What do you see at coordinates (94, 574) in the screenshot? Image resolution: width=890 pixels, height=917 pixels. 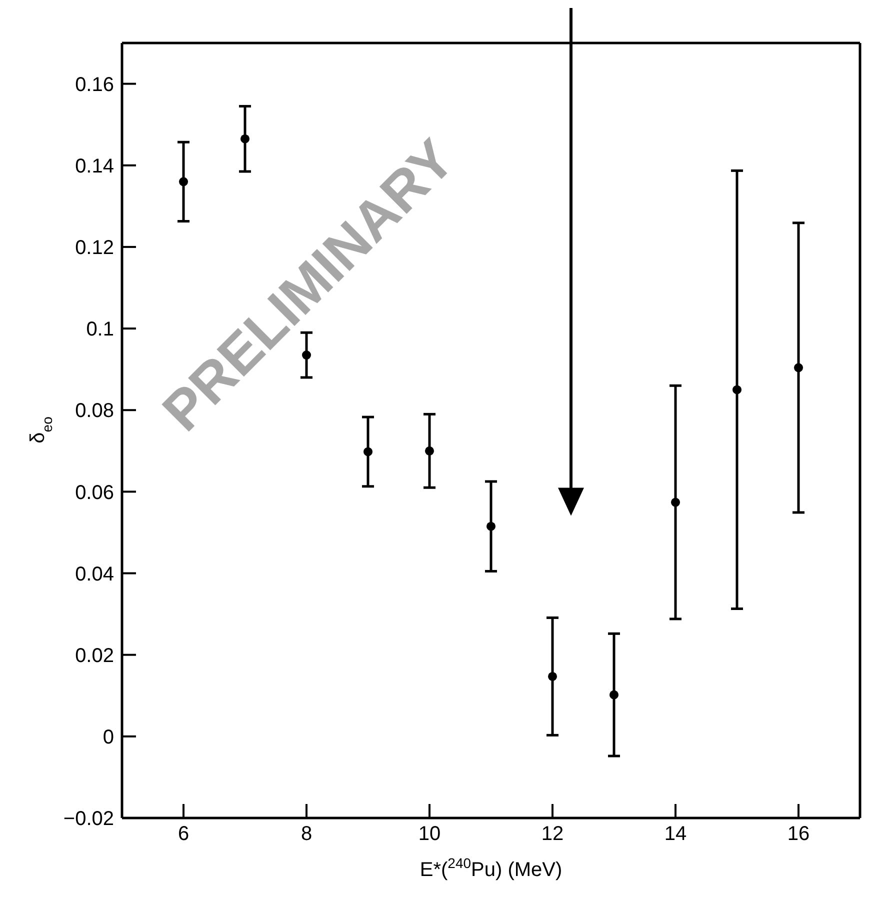 I see `y-tick-label: 0.04` at bounding box center [94, 574].